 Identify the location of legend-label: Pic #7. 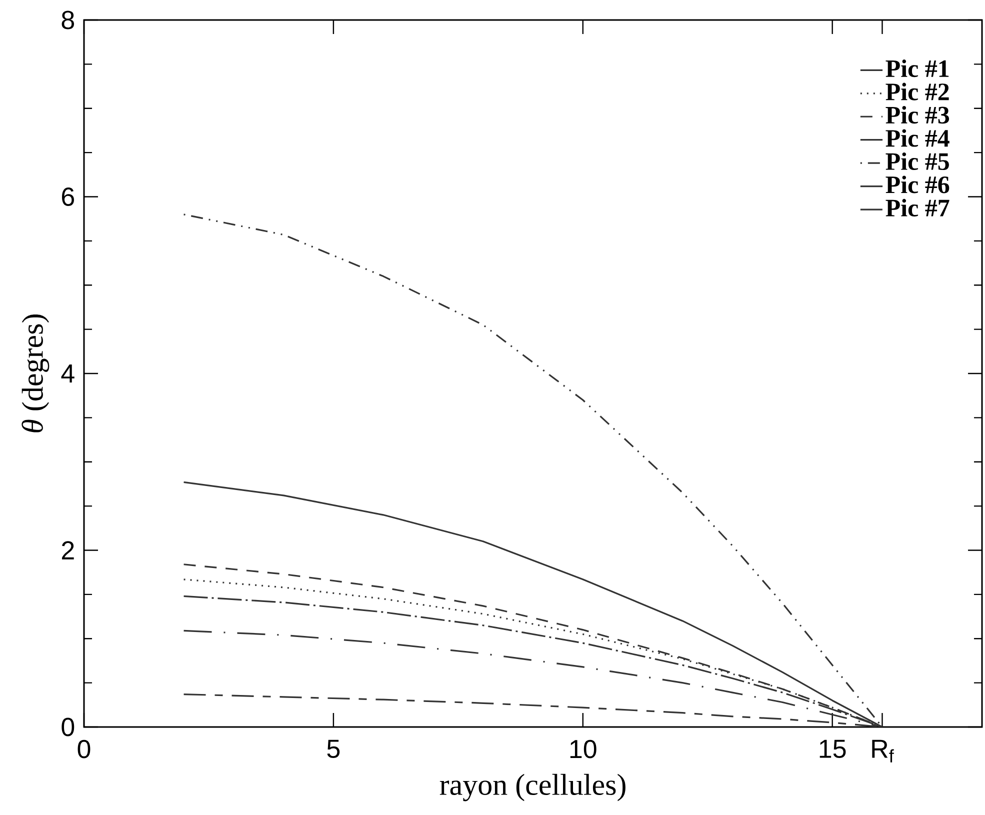
(918, 207).